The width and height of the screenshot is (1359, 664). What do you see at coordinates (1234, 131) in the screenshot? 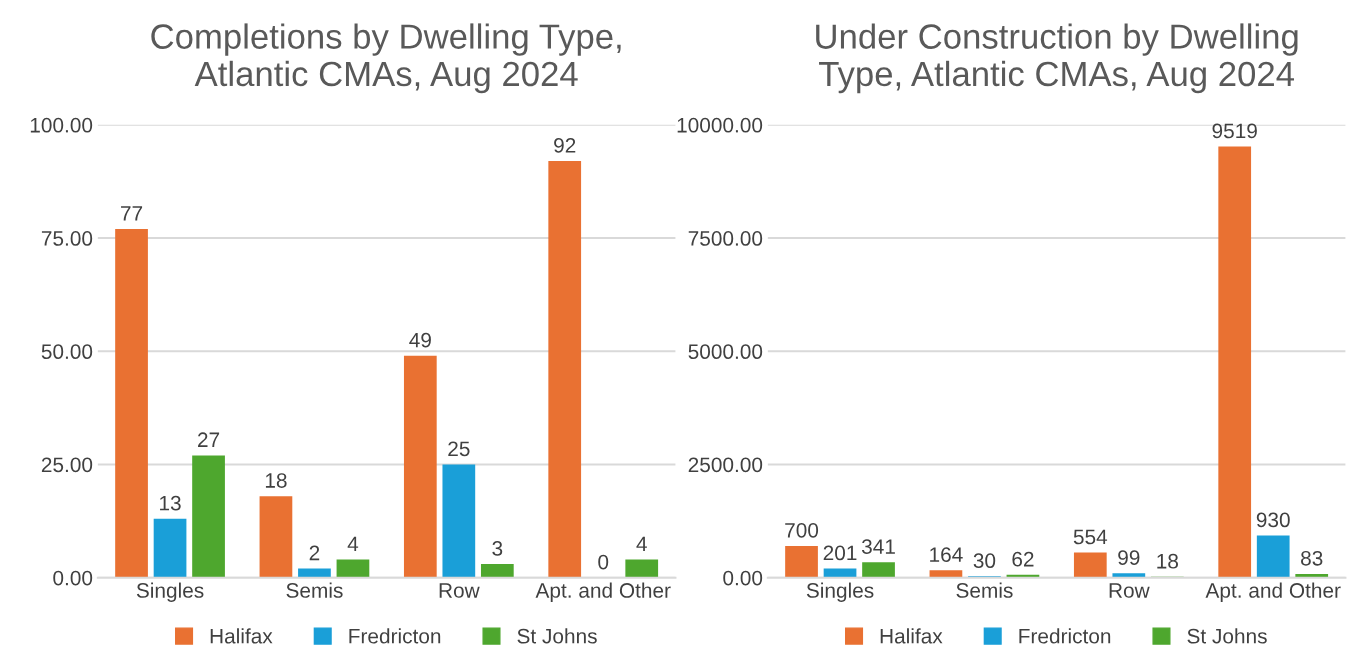
I see `data-label: 9519` at bounding box center [1234, 131].